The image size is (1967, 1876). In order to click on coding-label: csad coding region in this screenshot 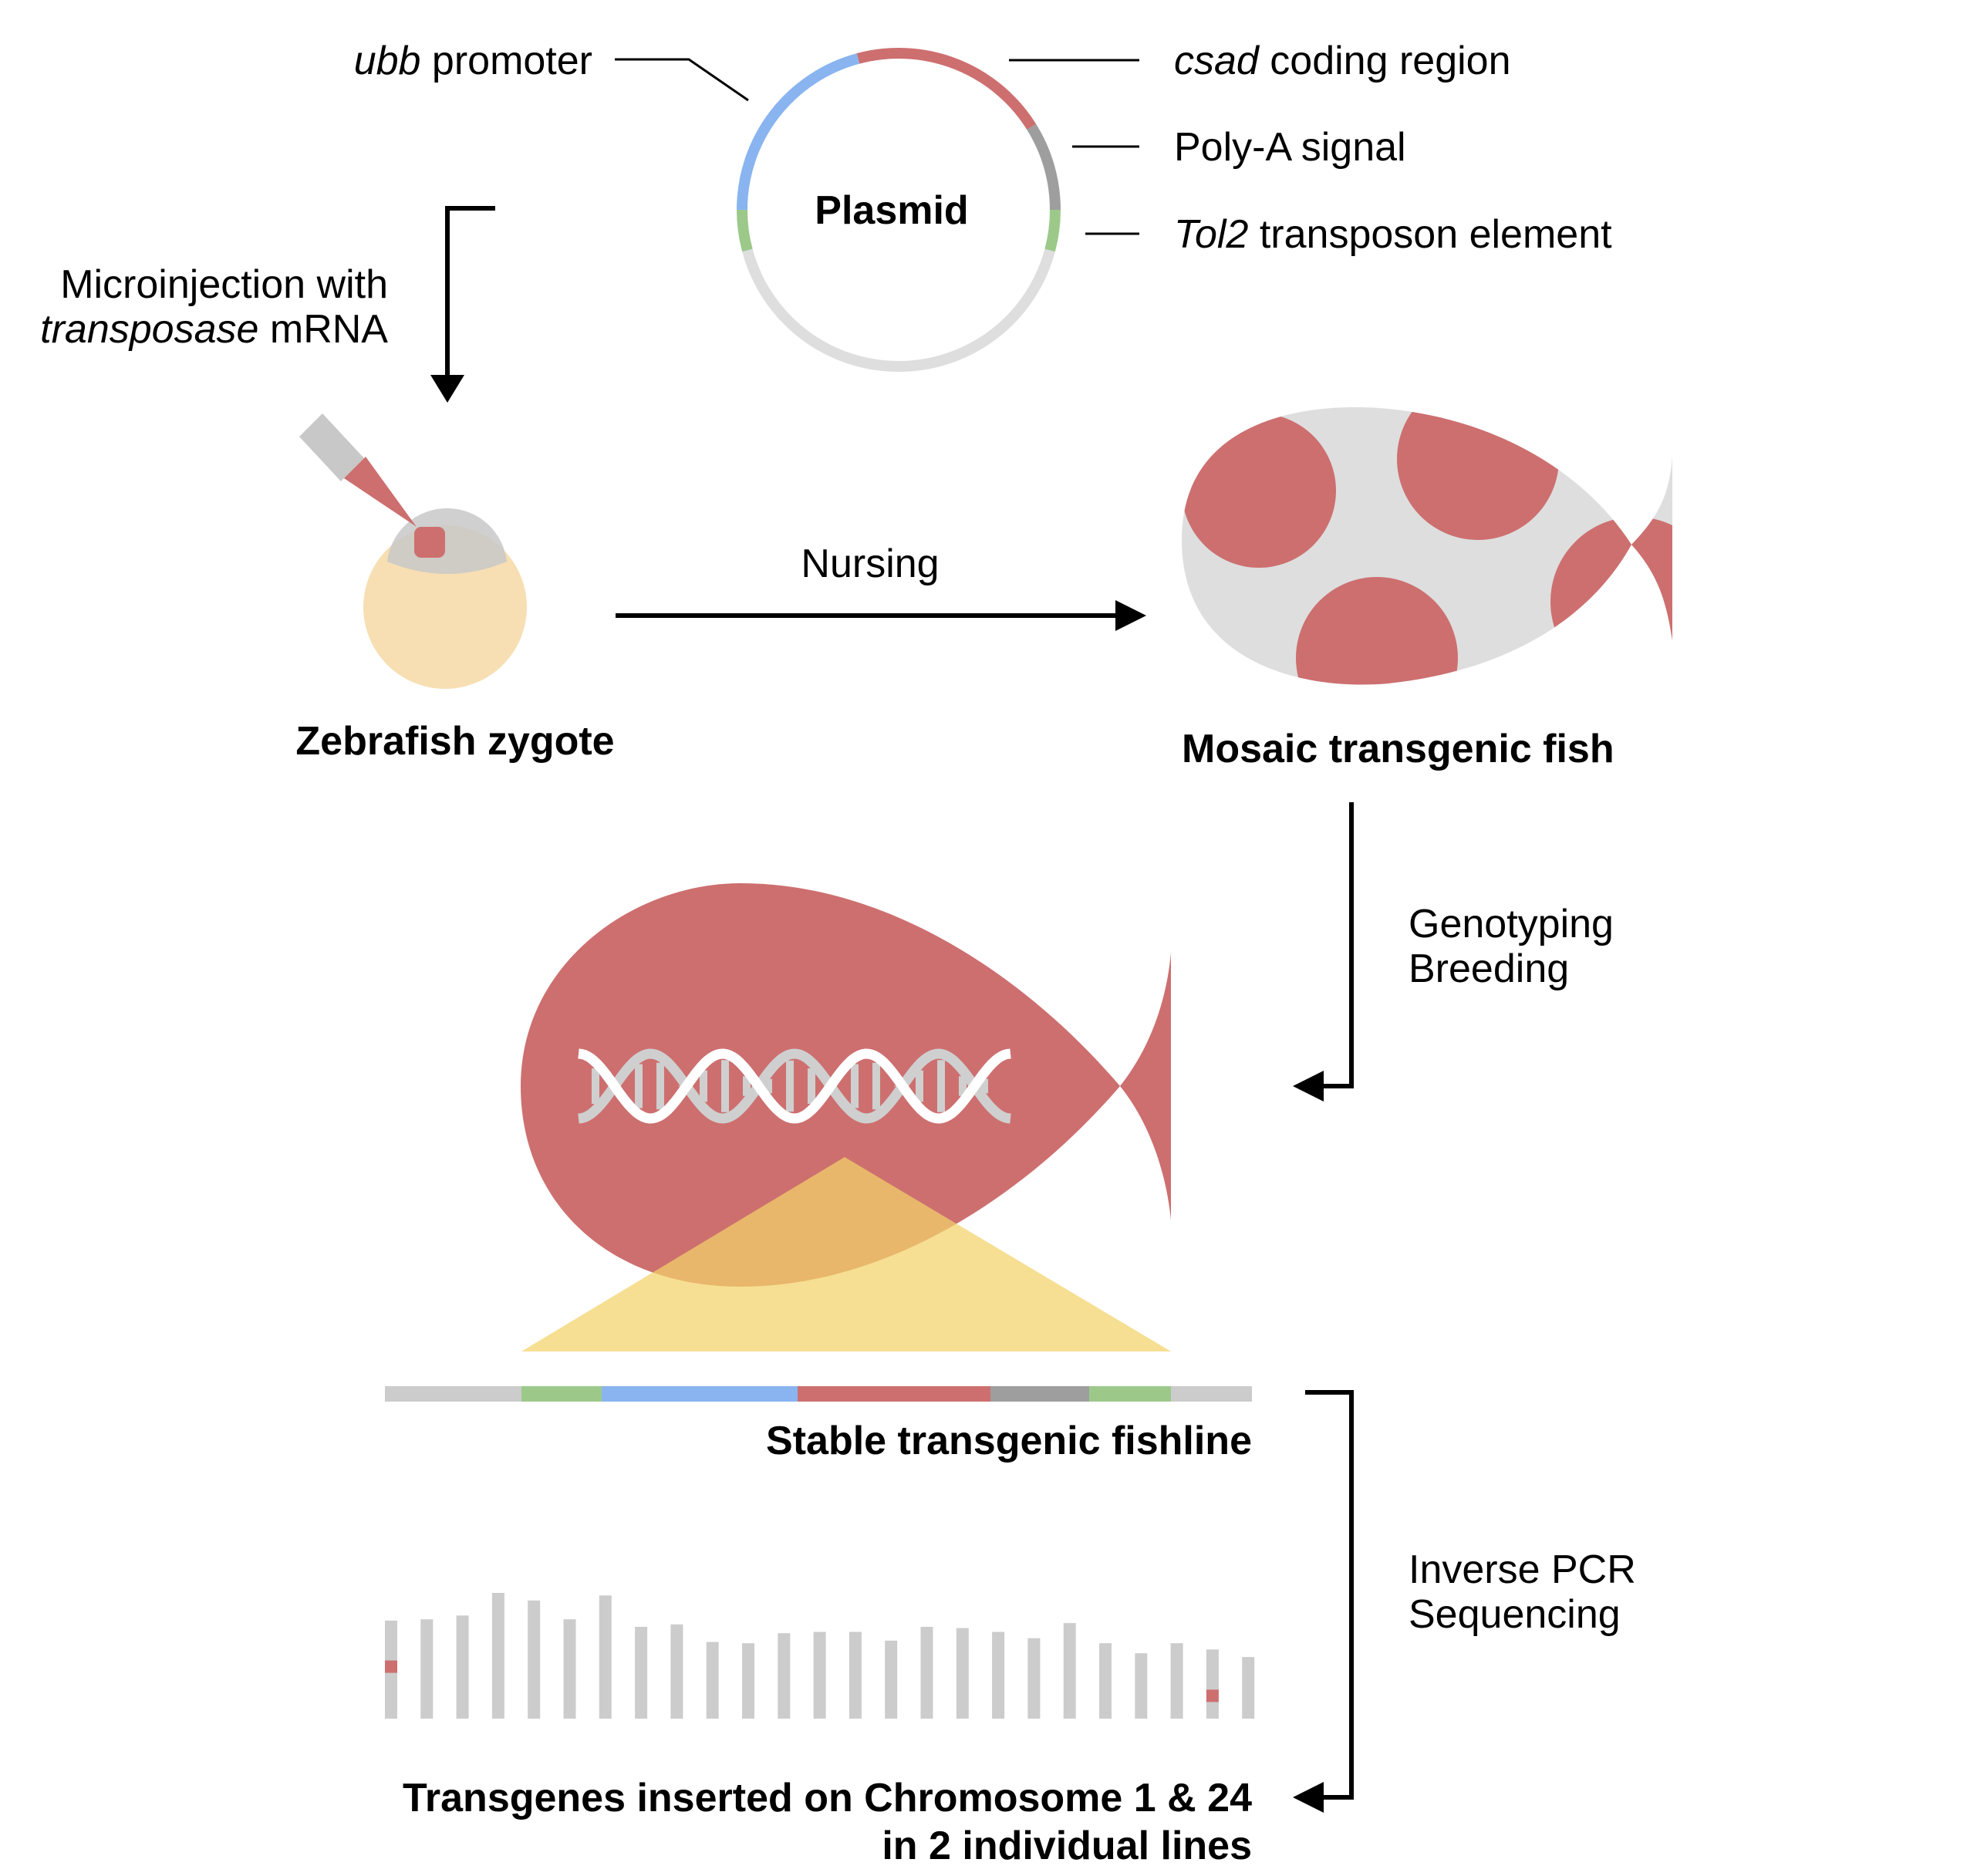, I will do `click(1342, 61)`.